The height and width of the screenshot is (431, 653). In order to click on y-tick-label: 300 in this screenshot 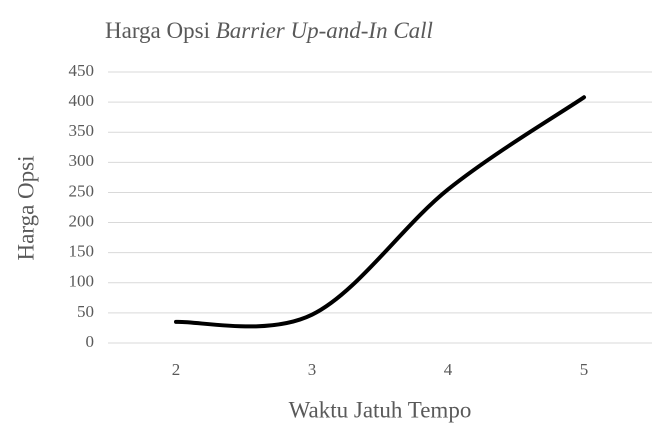, I will do `click(82, 160)`.